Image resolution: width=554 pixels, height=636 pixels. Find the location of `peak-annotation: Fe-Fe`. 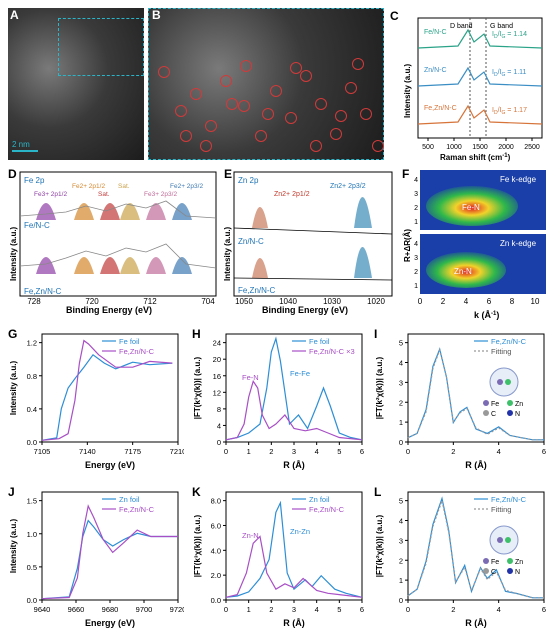

peak-annotation: Fe-Fe is located at coordinates (300, 373).